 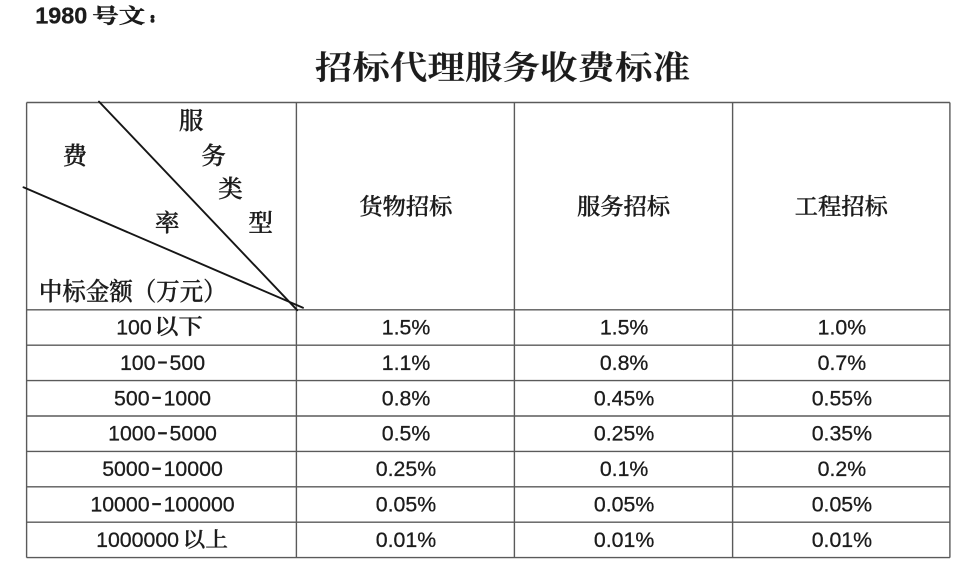 What do you see at coordinates (842, 434) in the screenshot?
I see `svg-text: 0.35%` at bounding box center [842, 434].